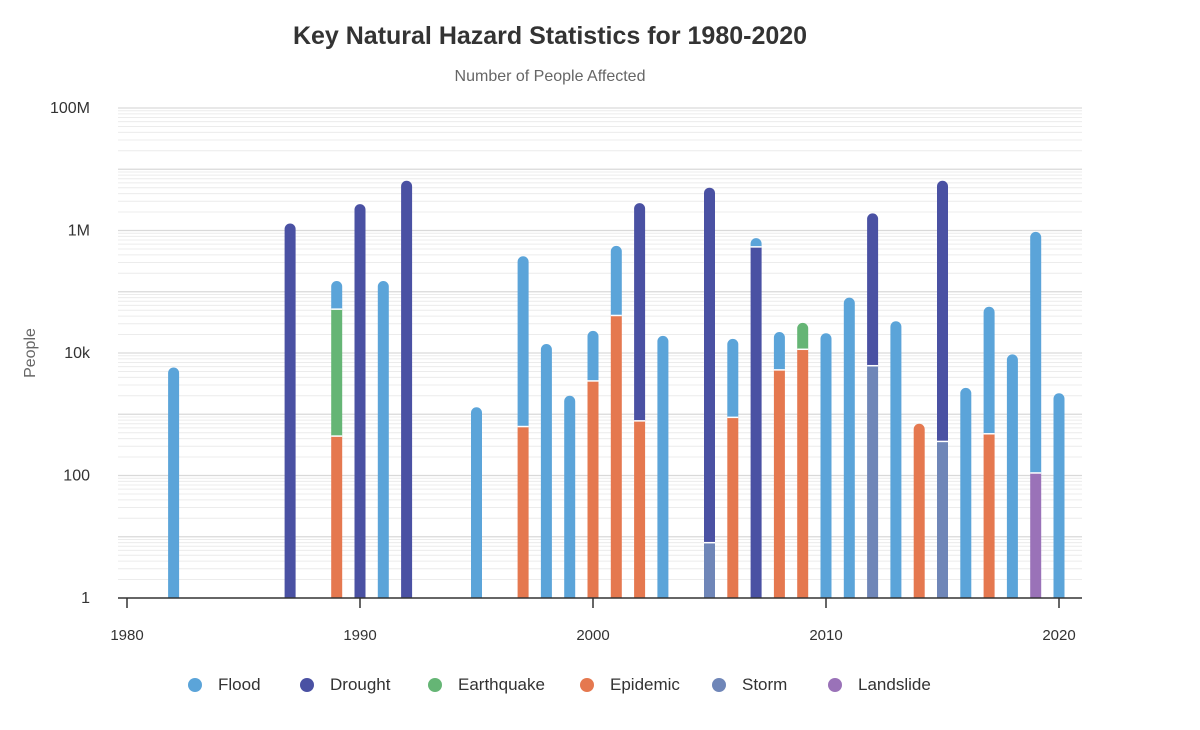  I want to click on legend-label: Epidemic, so click(645, 684).